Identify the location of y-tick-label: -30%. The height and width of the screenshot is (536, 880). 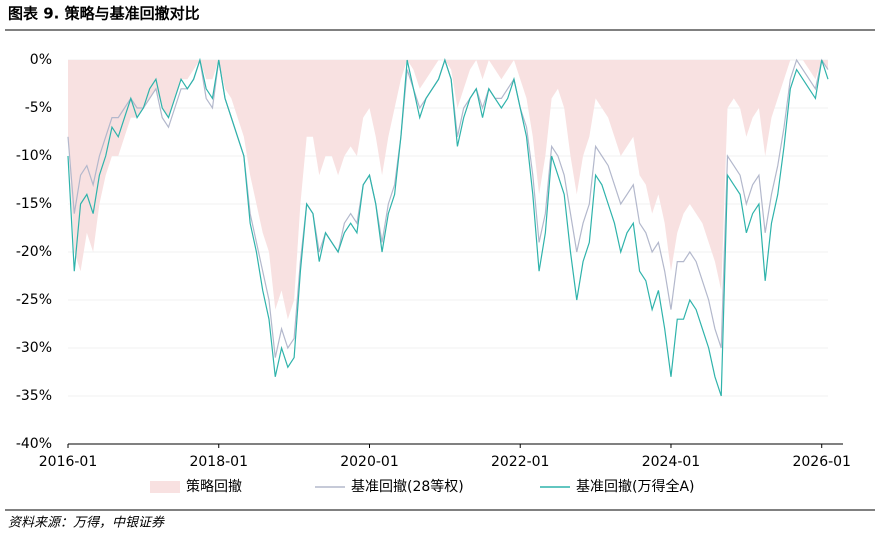
(34, 348).